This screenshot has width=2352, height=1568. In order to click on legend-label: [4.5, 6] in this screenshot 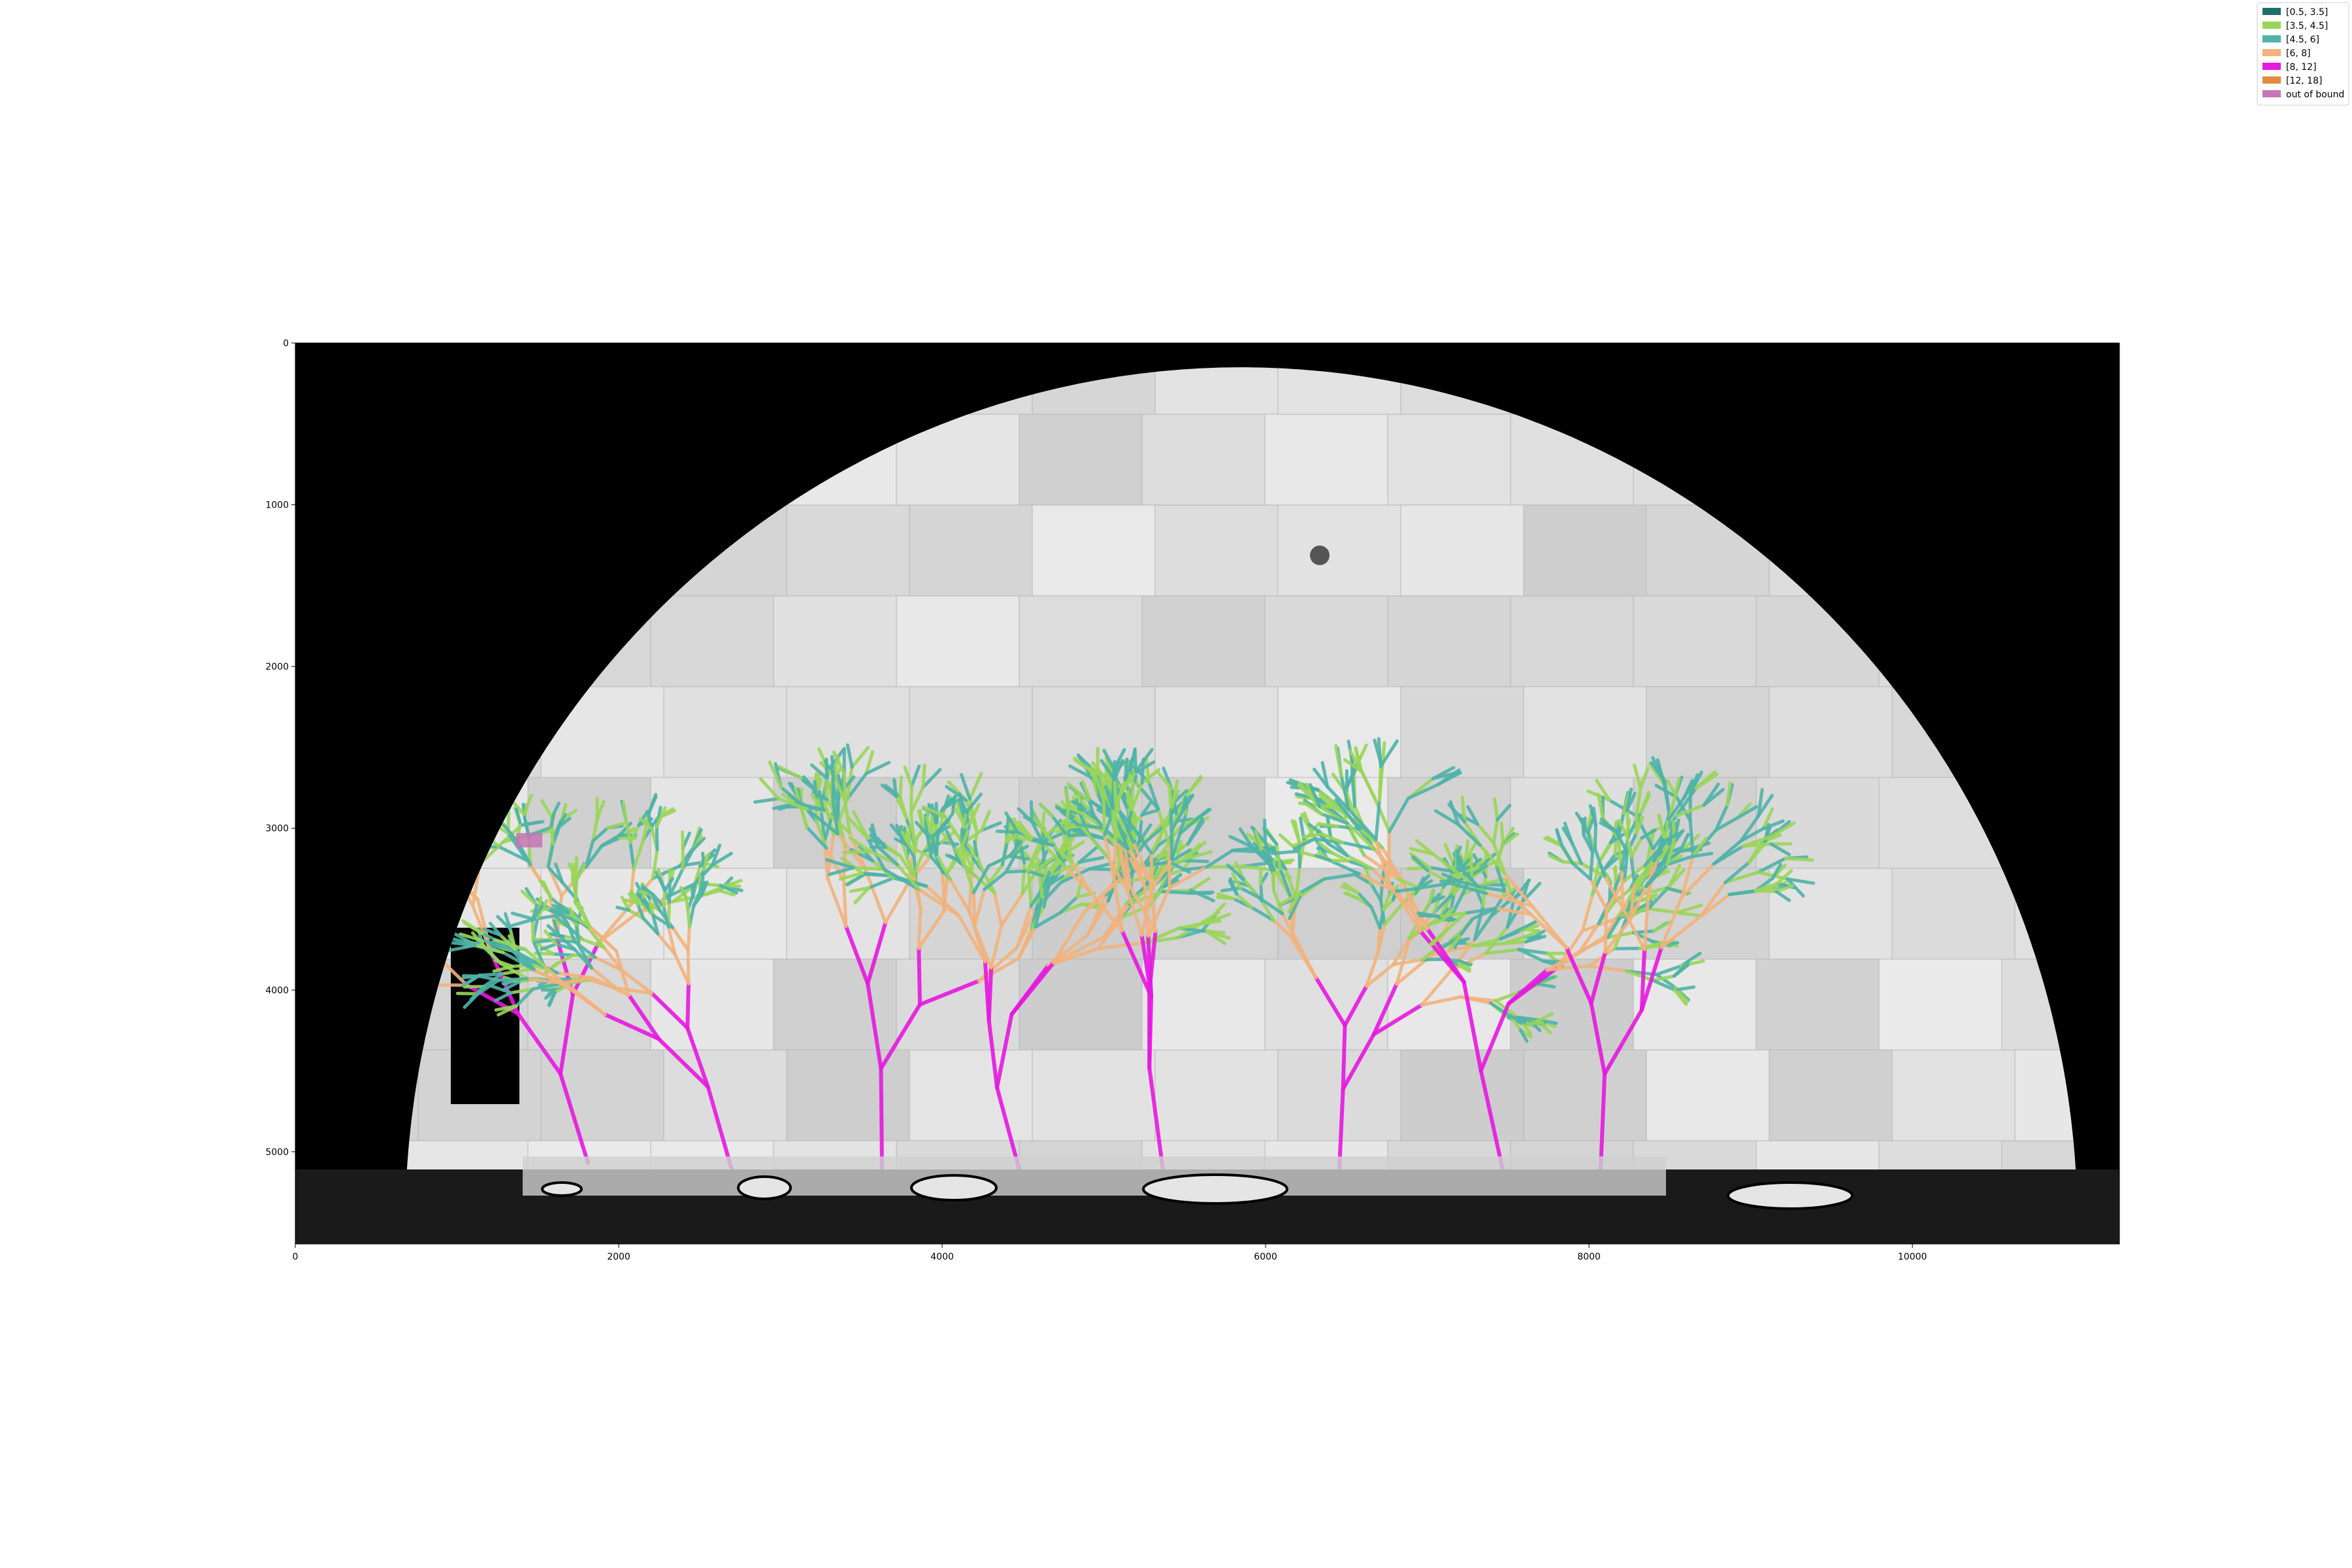, I will do `click(2302, 40)`.